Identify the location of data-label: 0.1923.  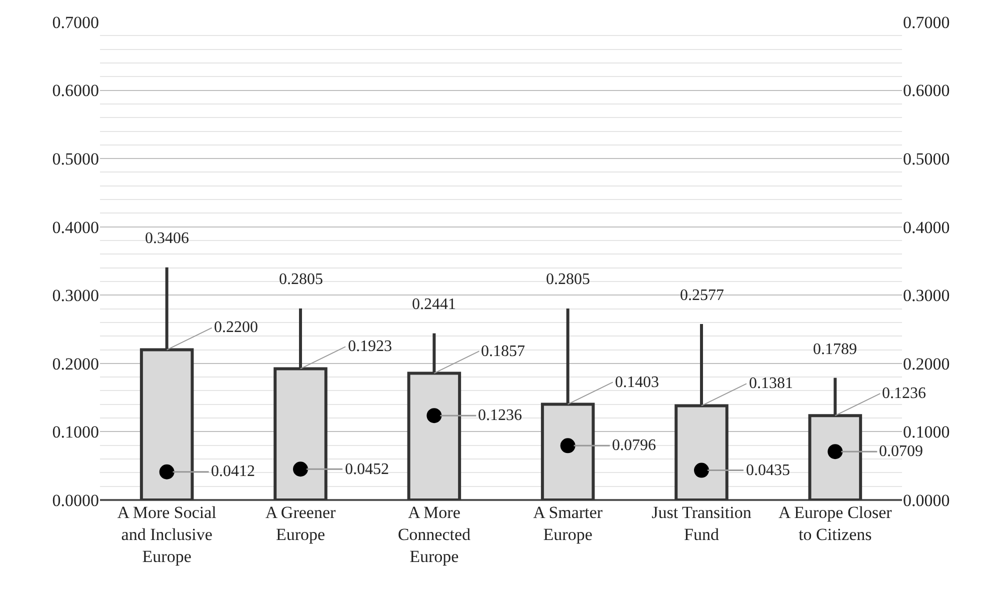
(370, 346).